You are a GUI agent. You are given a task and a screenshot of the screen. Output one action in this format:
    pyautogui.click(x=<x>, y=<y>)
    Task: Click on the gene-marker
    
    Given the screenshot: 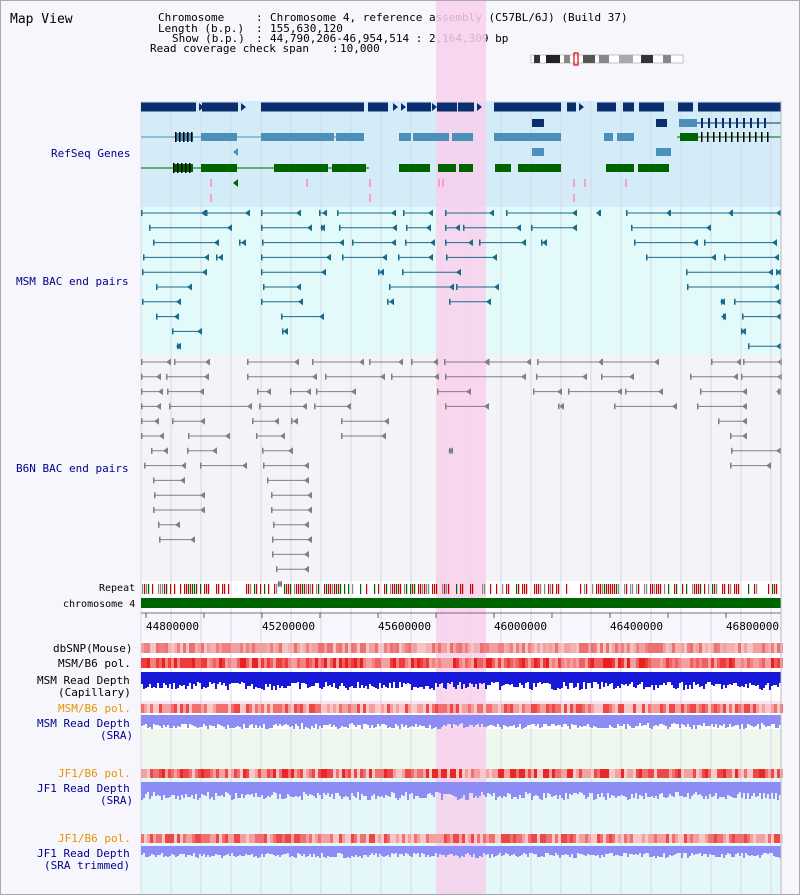 What is the action you would take?
    pyautogui.click(x=585, y=183)
    